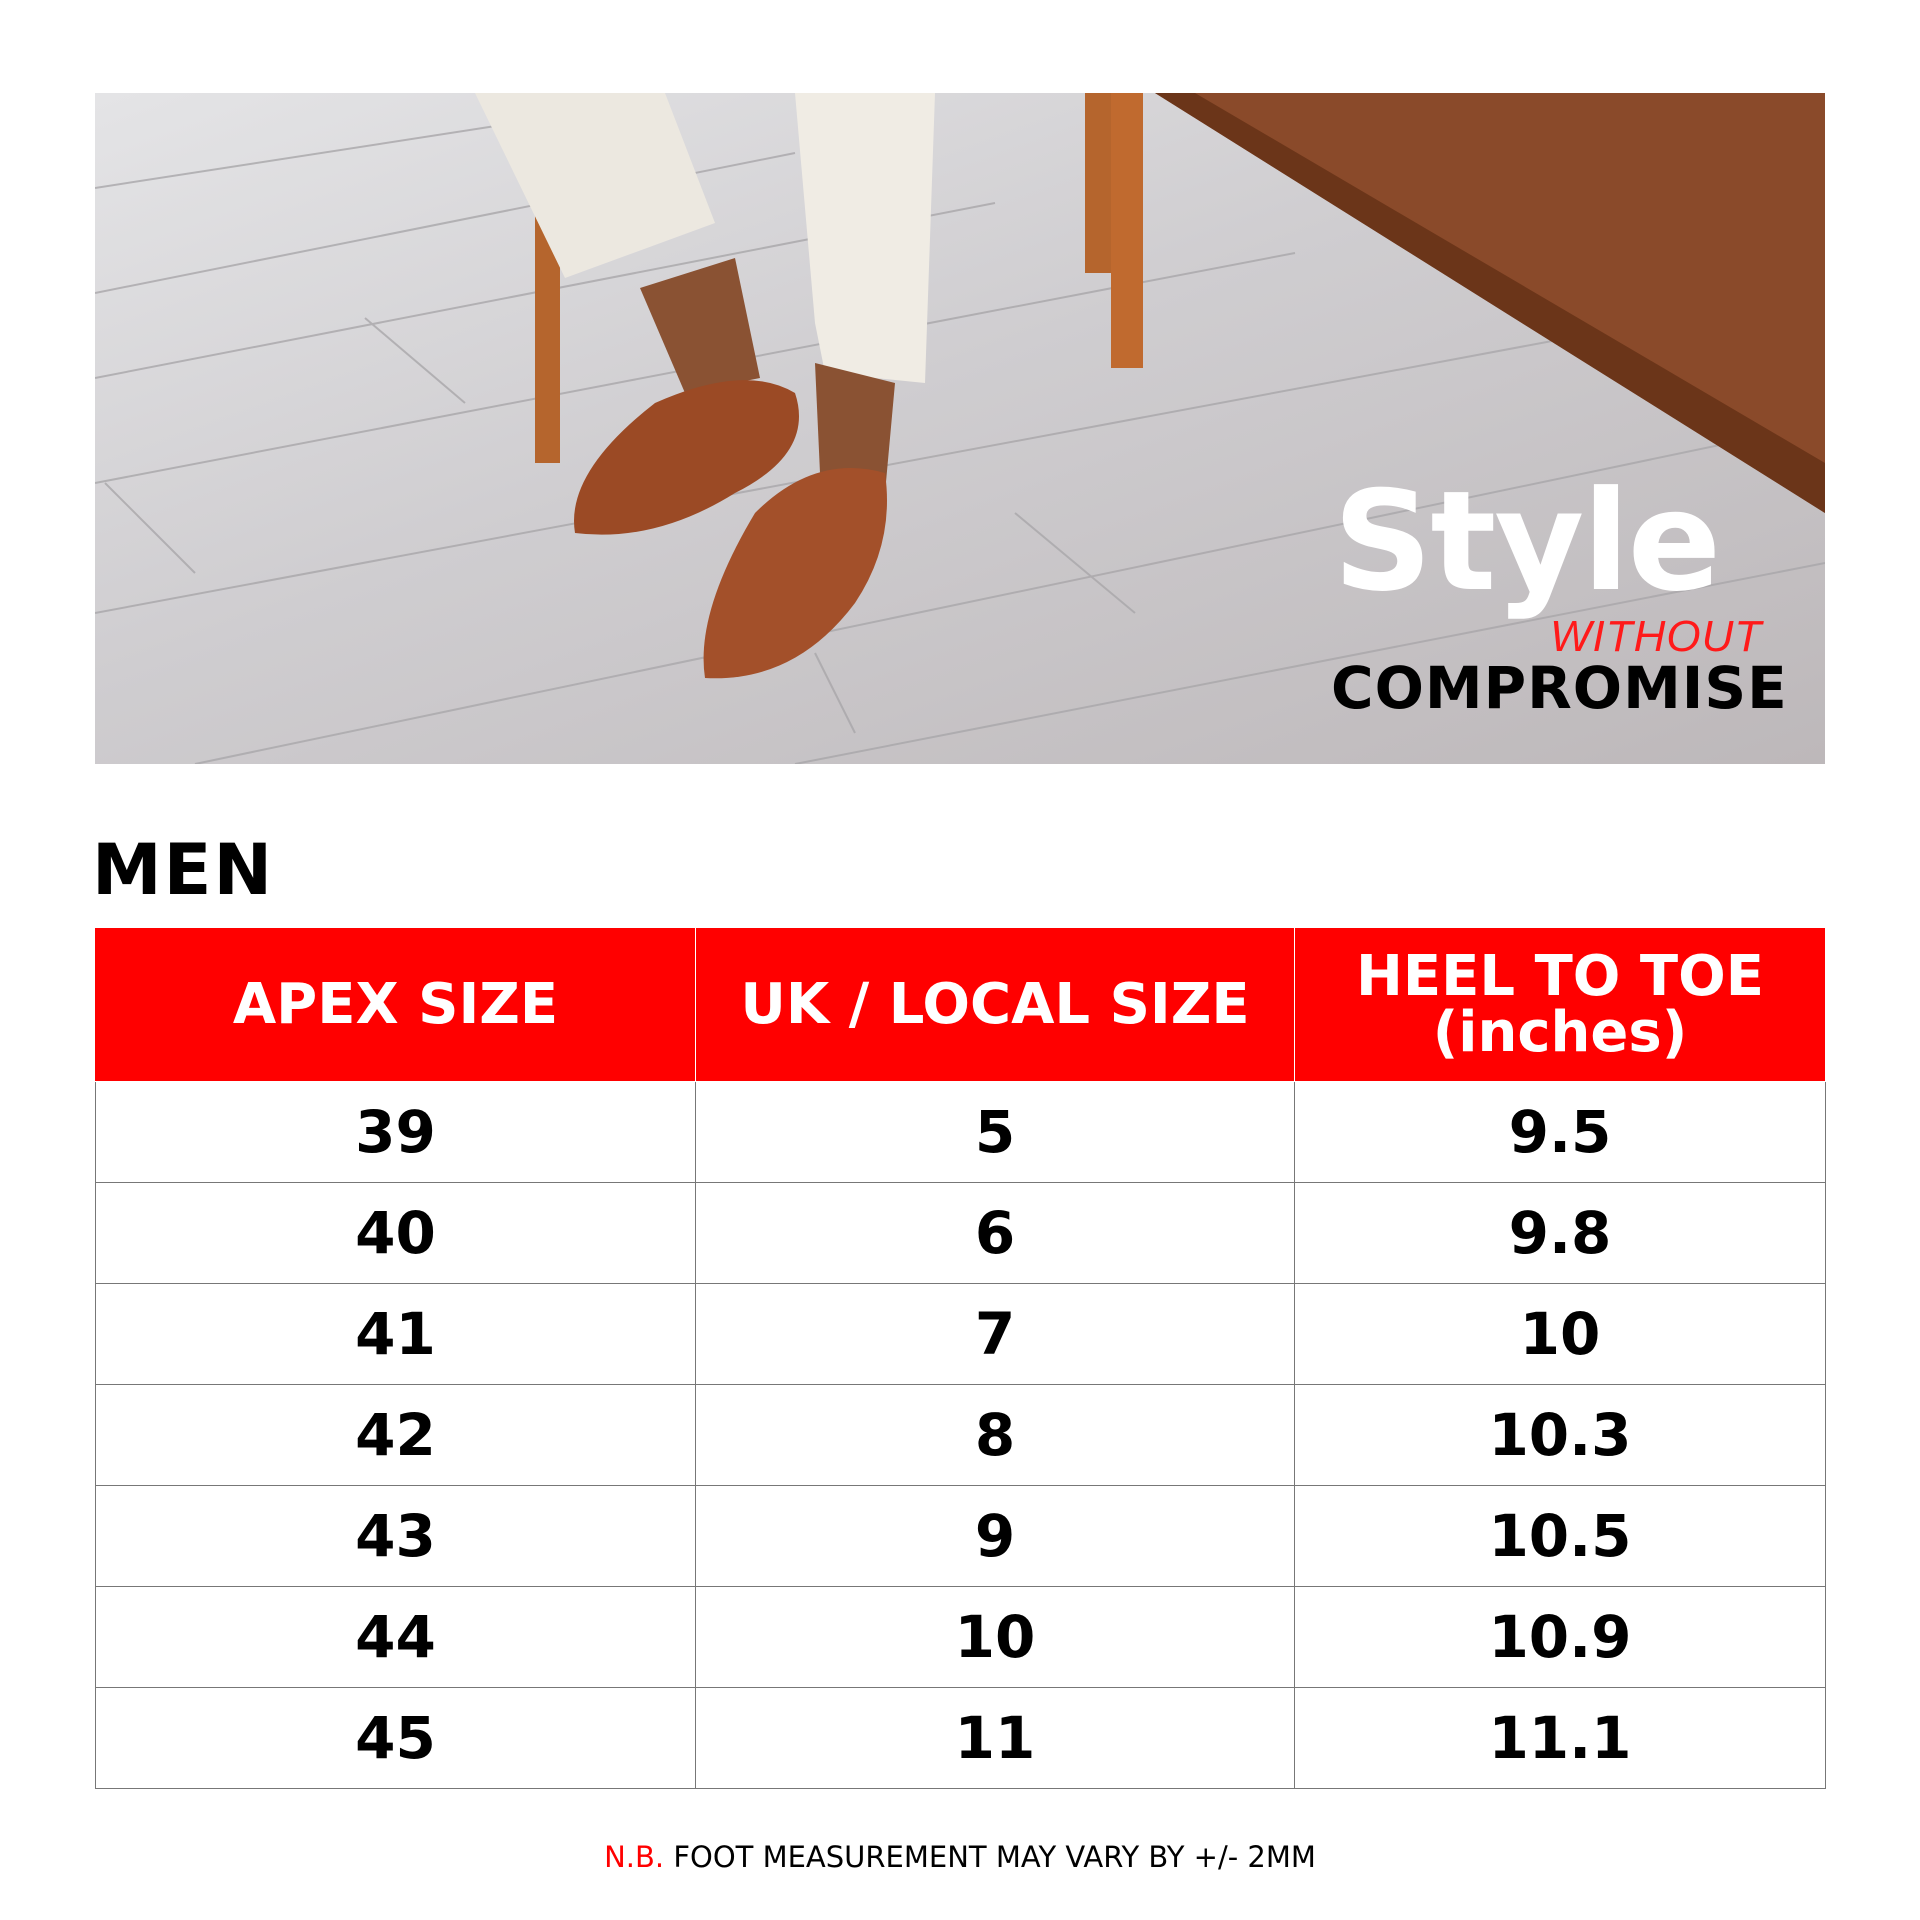 This screenshot has width=1920, height=1920. I want to click on table-row: 42 8 10.3, so click(960, 1435).